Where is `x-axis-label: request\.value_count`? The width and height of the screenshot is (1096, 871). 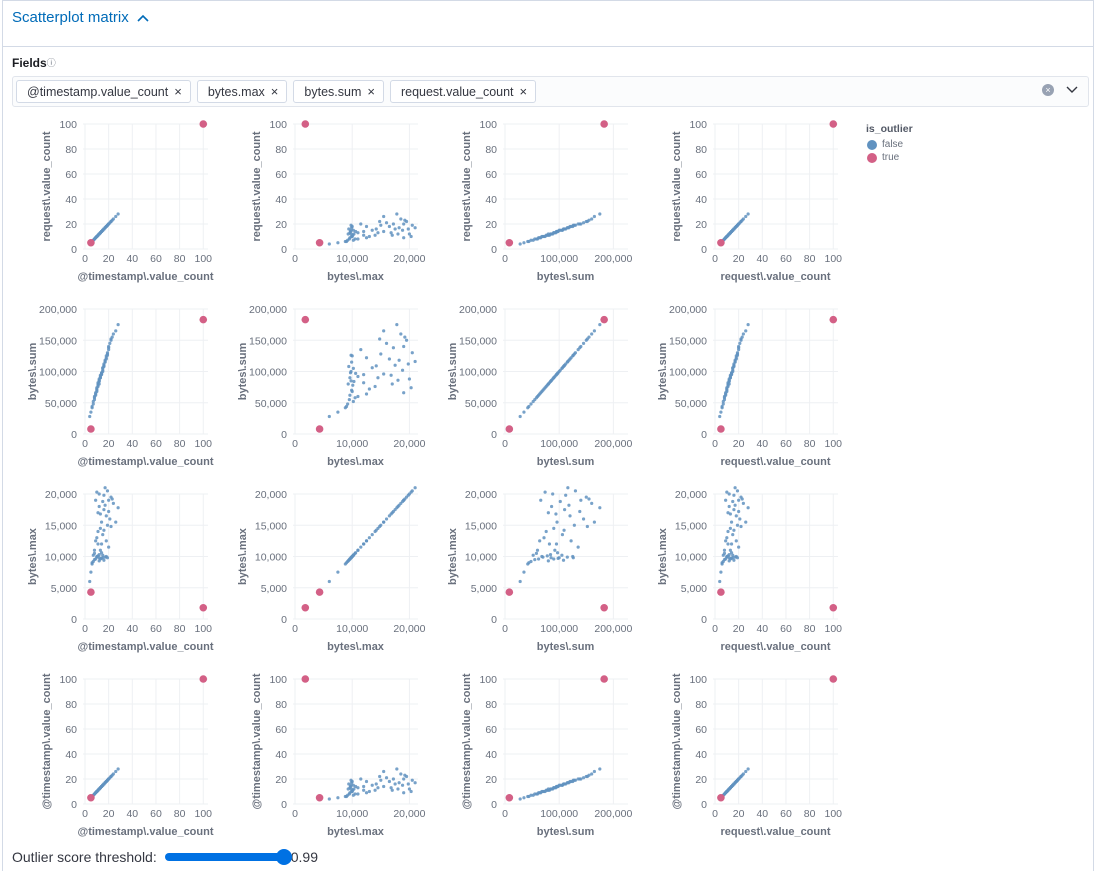 x-axis-label: request\.value_count is located at coordinates (775, 462).